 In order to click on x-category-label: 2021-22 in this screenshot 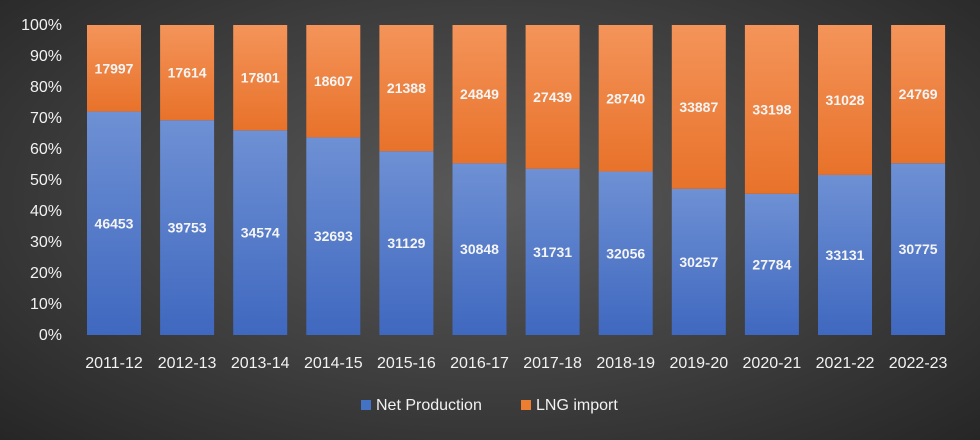, I will do `click(845, 363)`.